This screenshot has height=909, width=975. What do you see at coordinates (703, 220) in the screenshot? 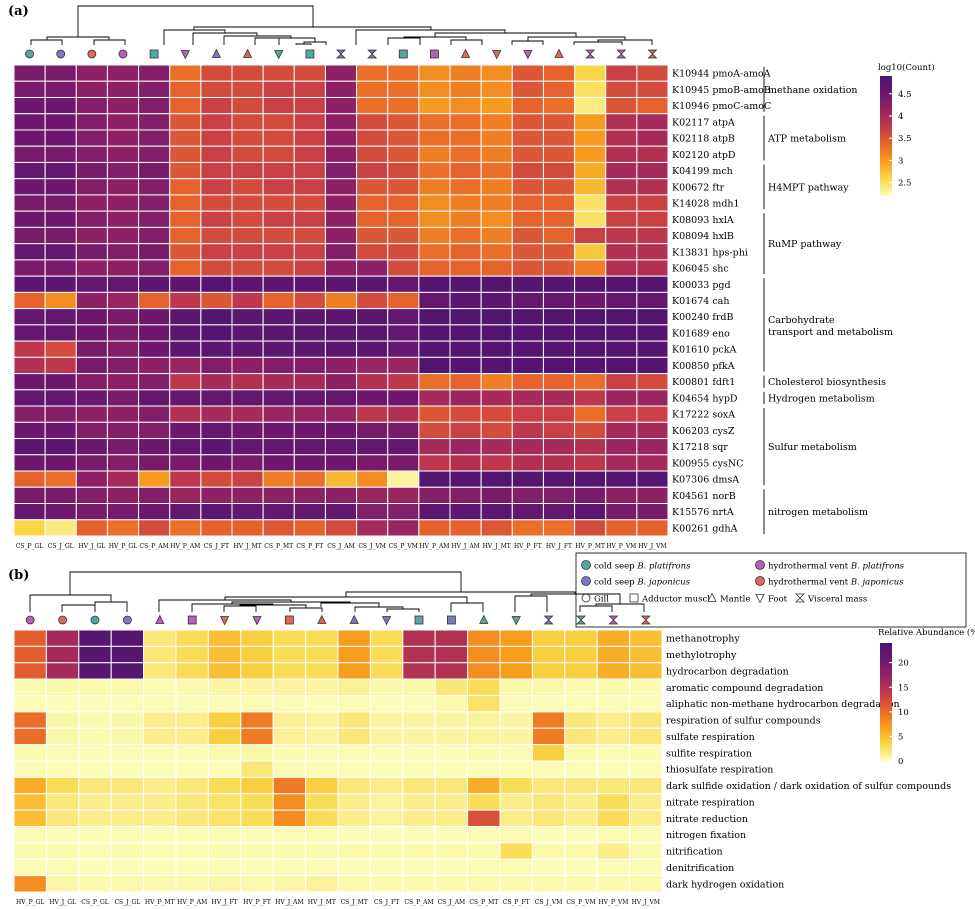
I see `row-label: K08093 hxlA` at bounding box center [703, 220].